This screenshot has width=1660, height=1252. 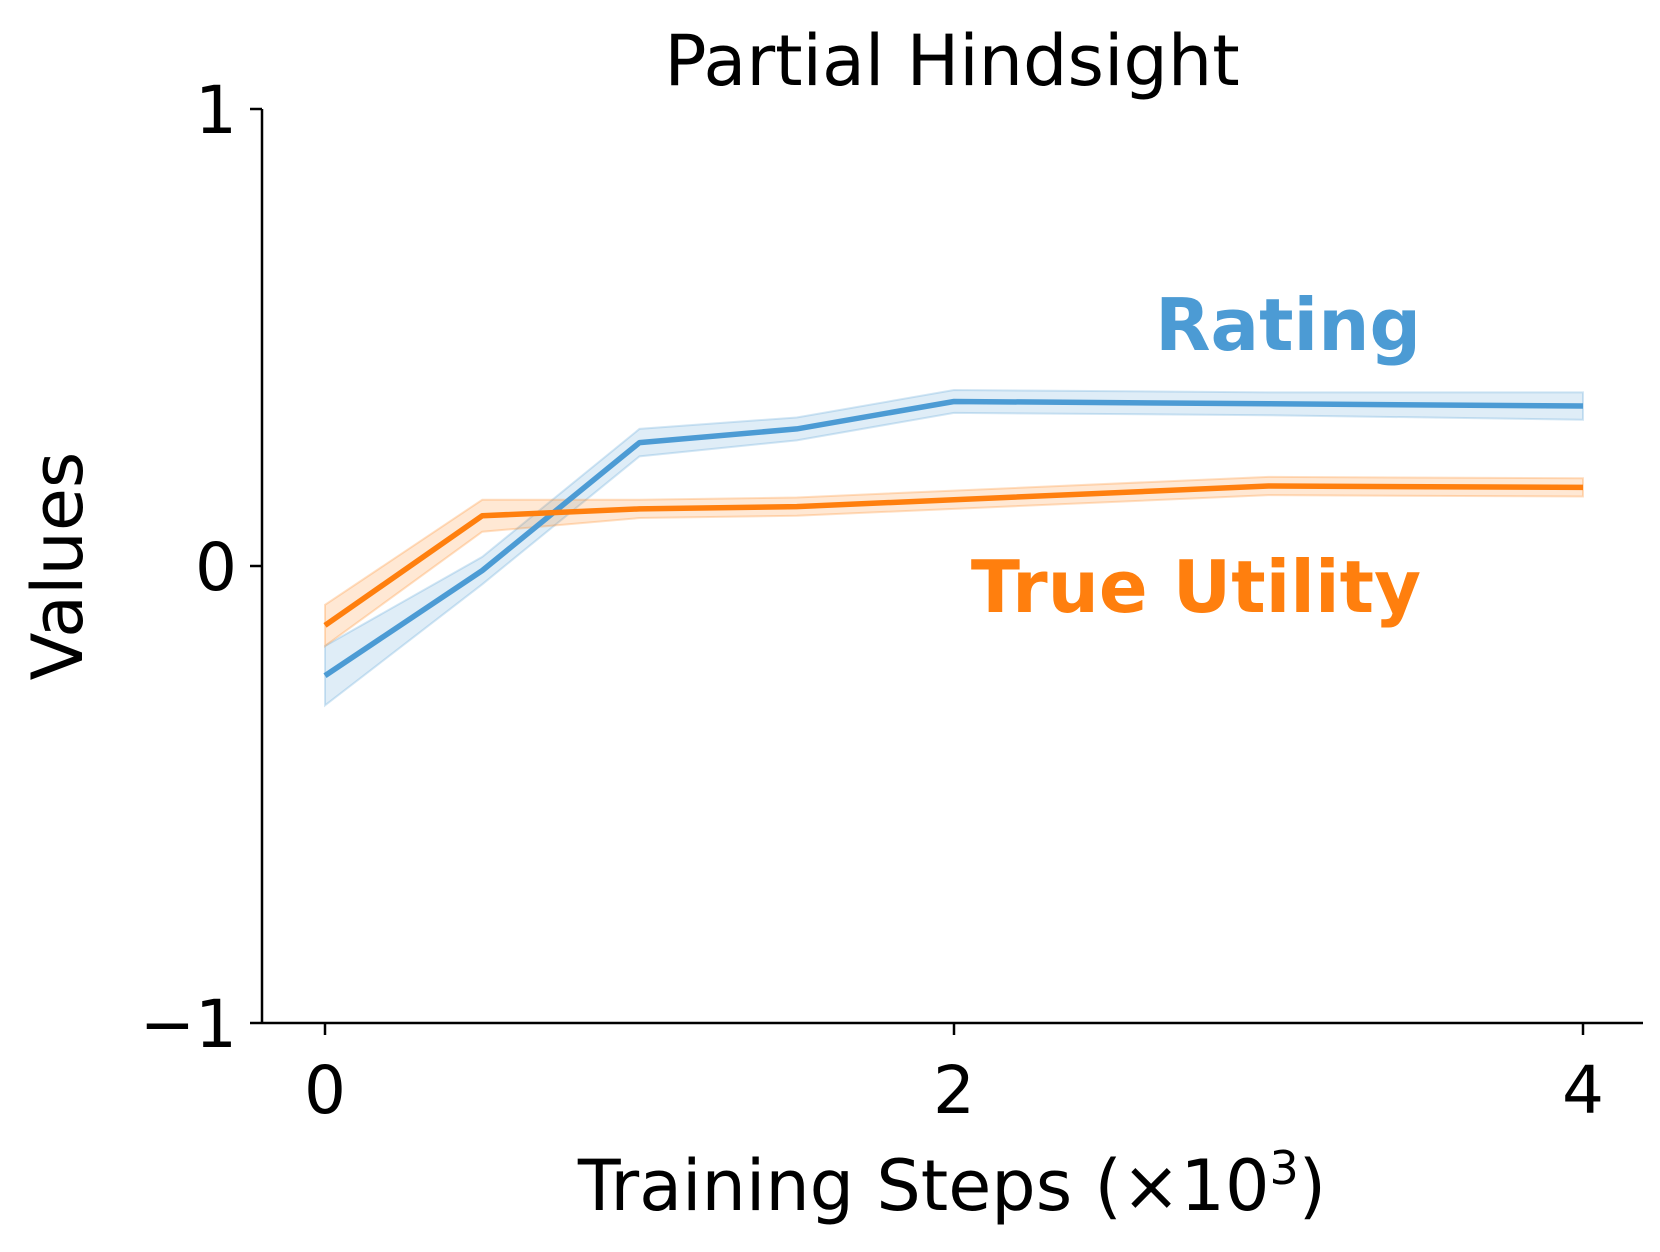 I want to click on true-utility-label: True Utility, so click(x=1196, y=587).